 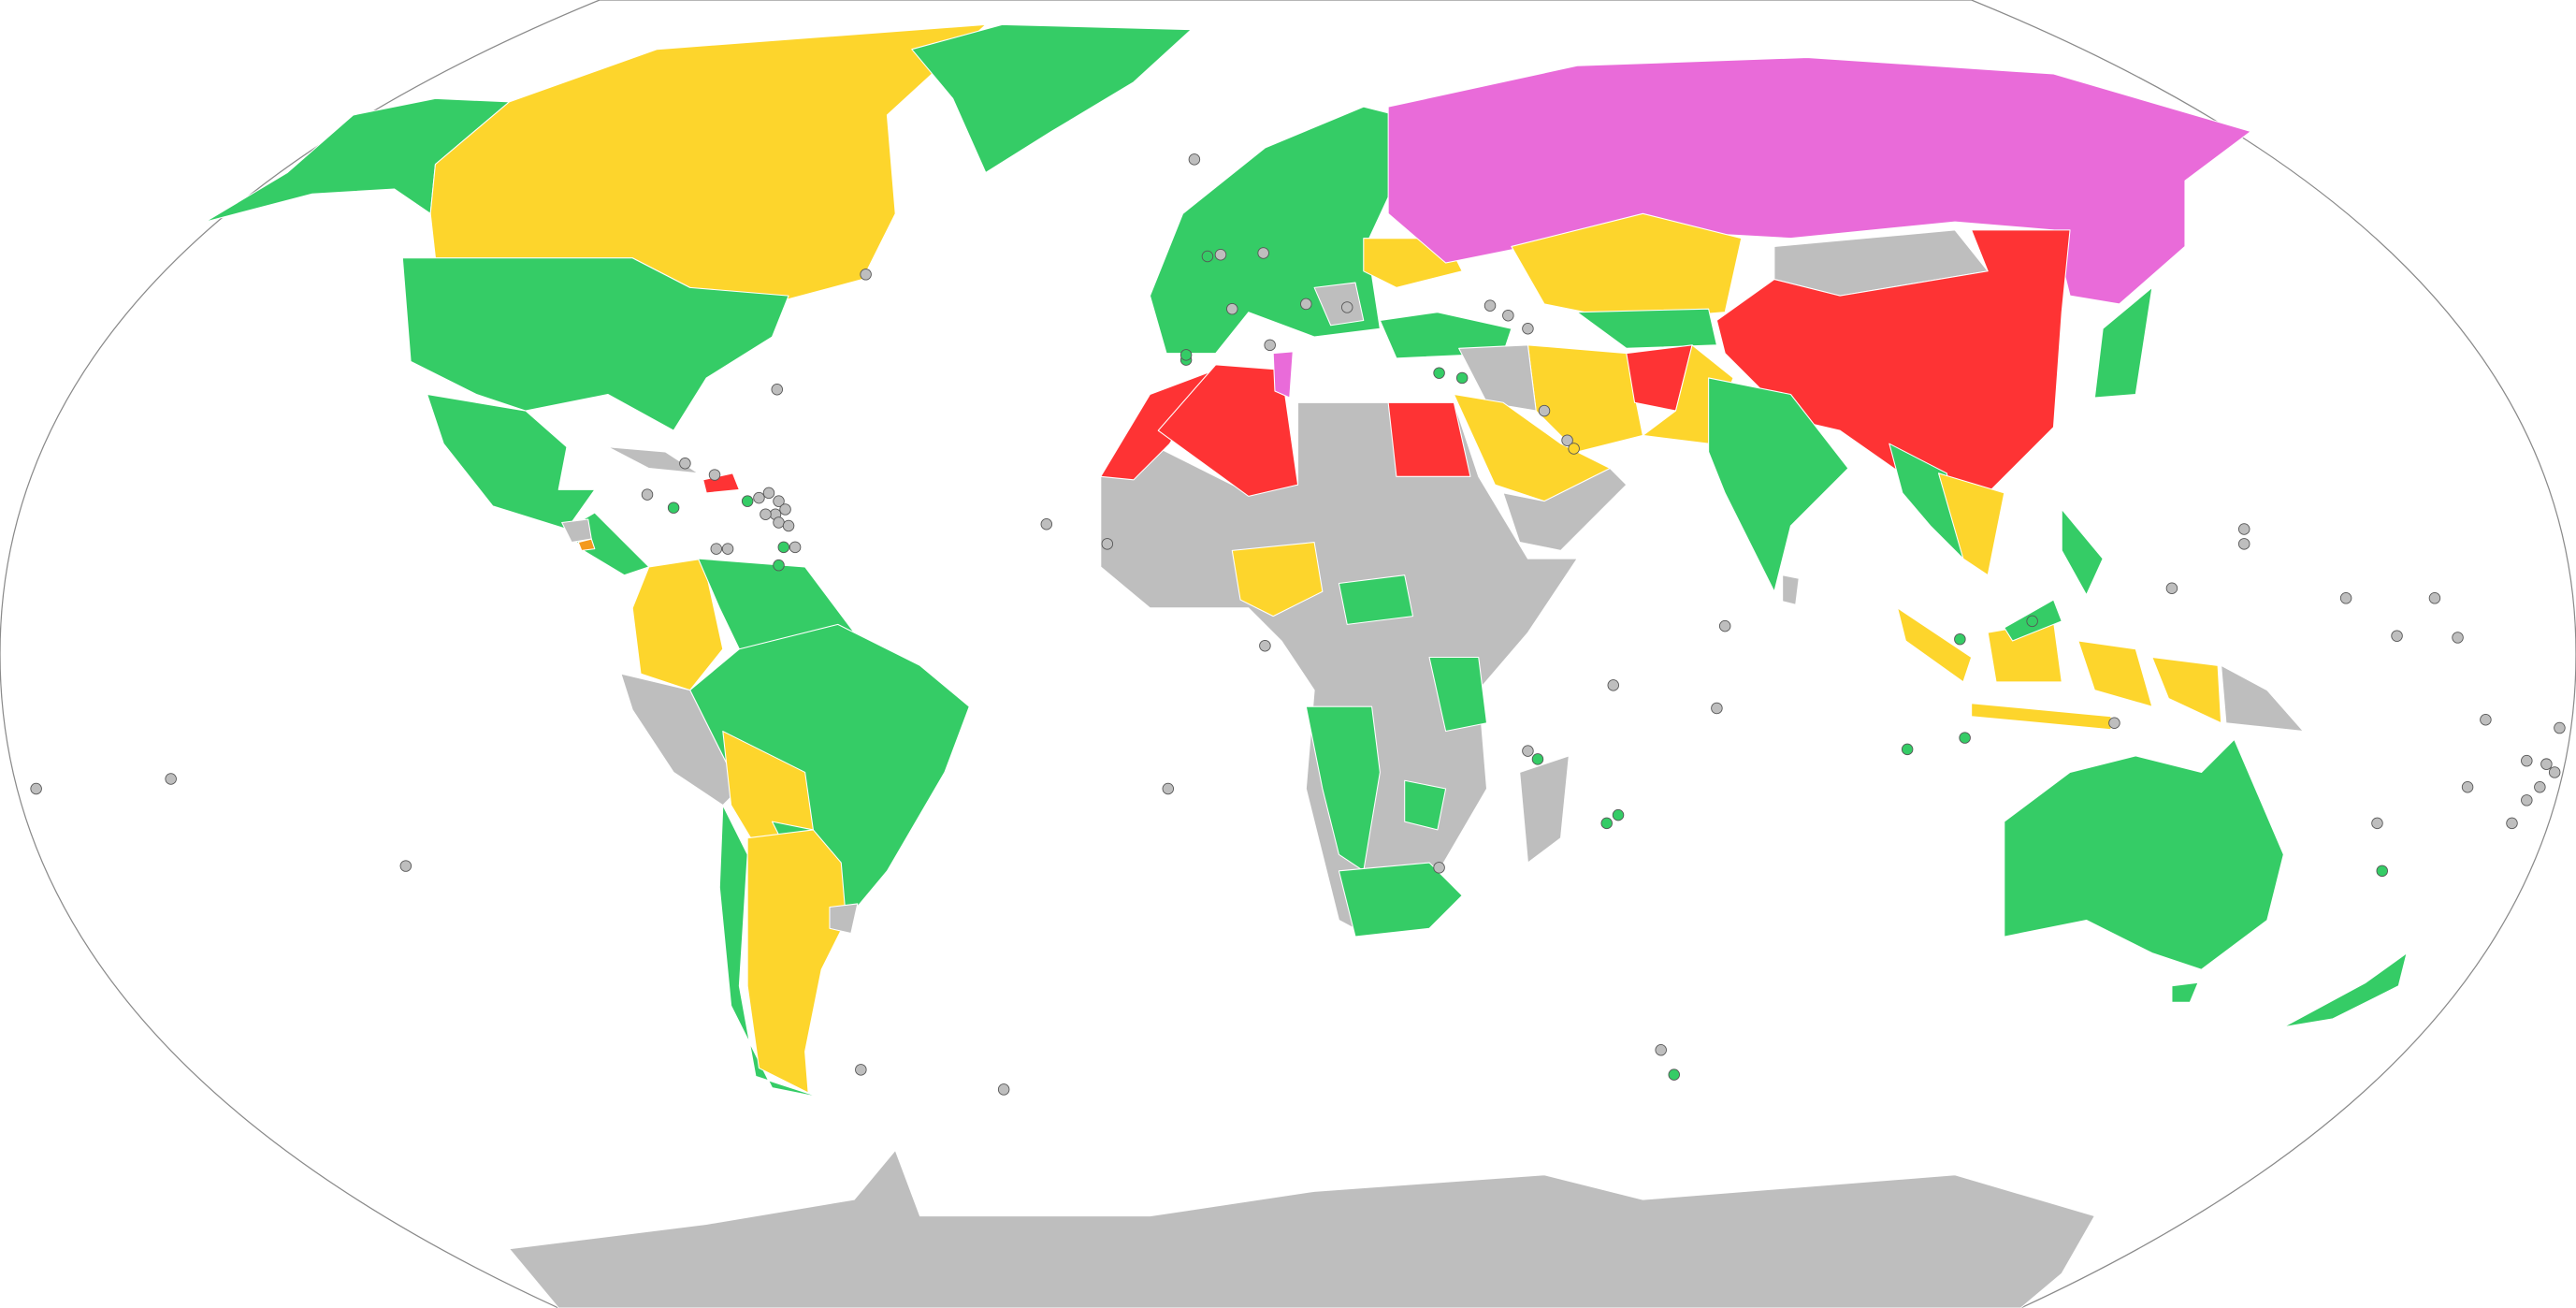 I want to click on region-tanzania-kenya, so click(x=1458, y=694).